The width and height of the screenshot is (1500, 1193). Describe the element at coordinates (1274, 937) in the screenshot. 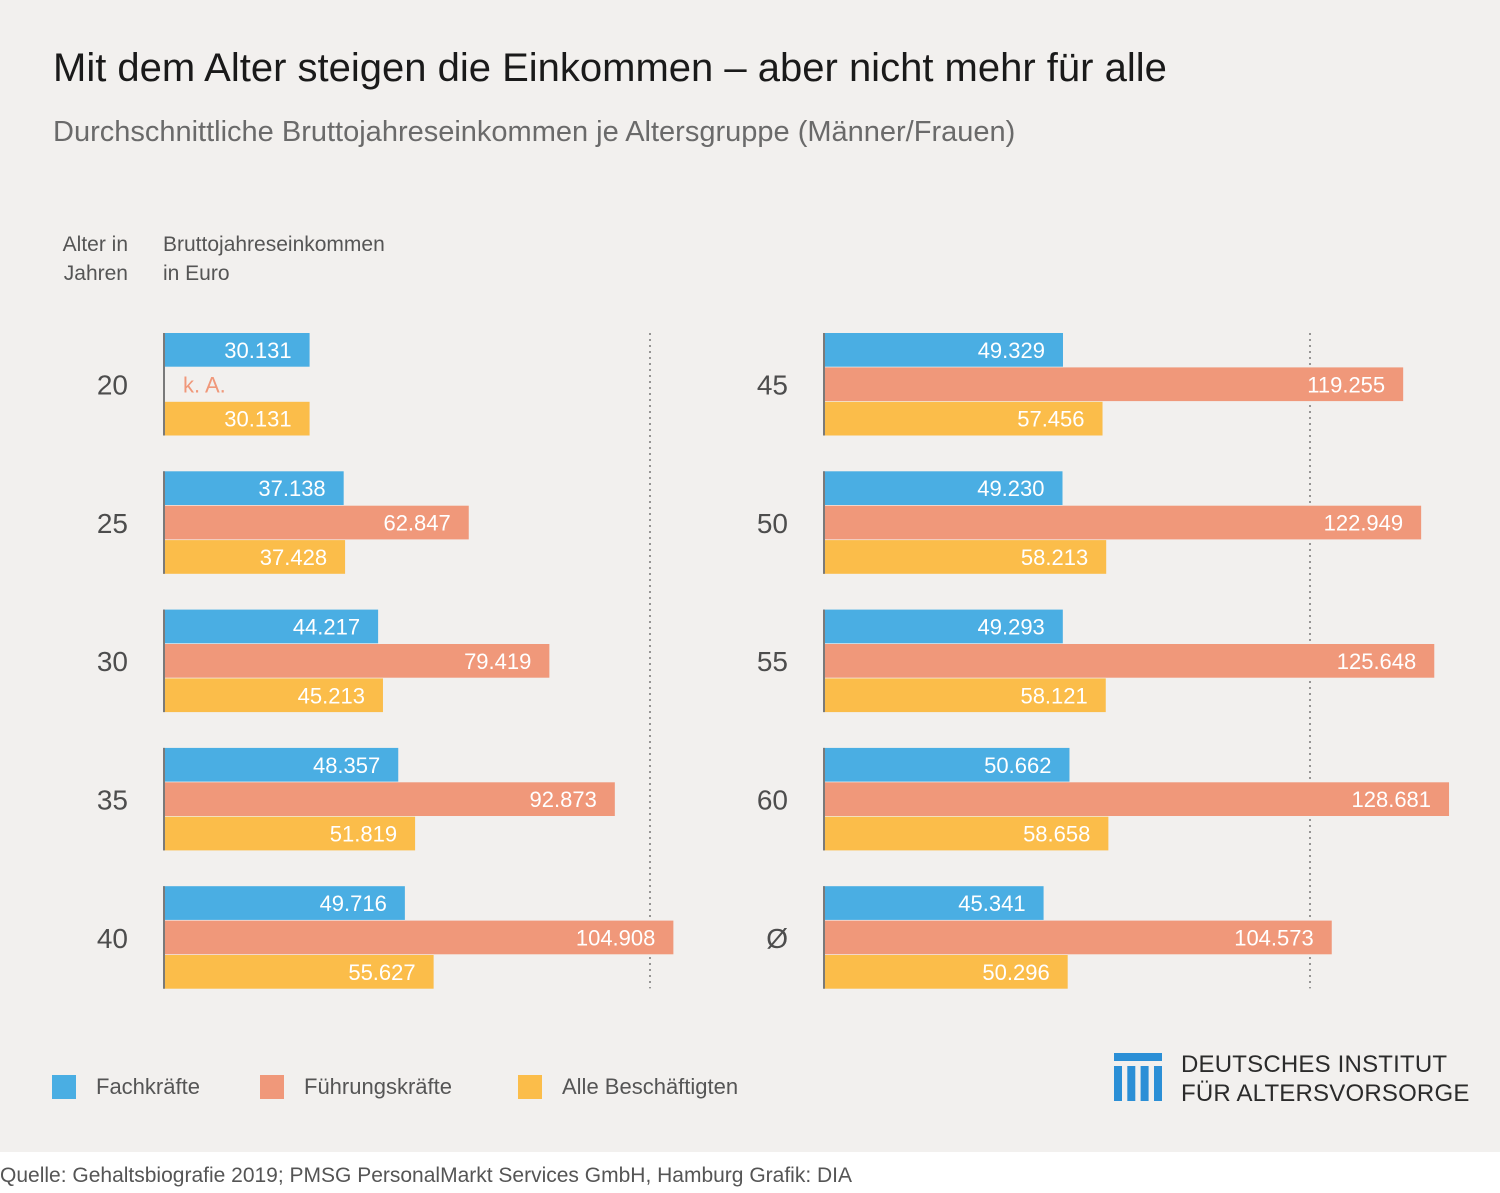

I see `value-label: 104.573` at that location.